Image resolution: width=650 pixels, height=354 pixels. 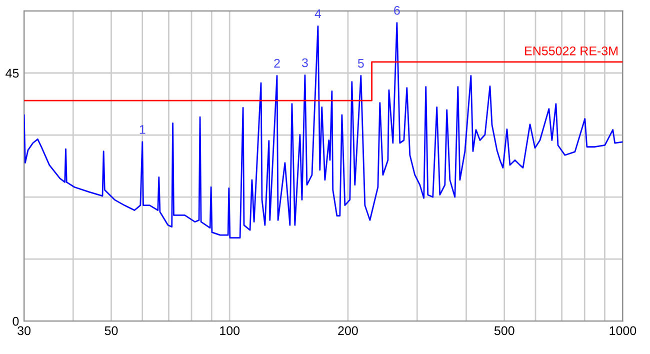 I want to click on x-tick-label: 100, so click(x=230, y=331).